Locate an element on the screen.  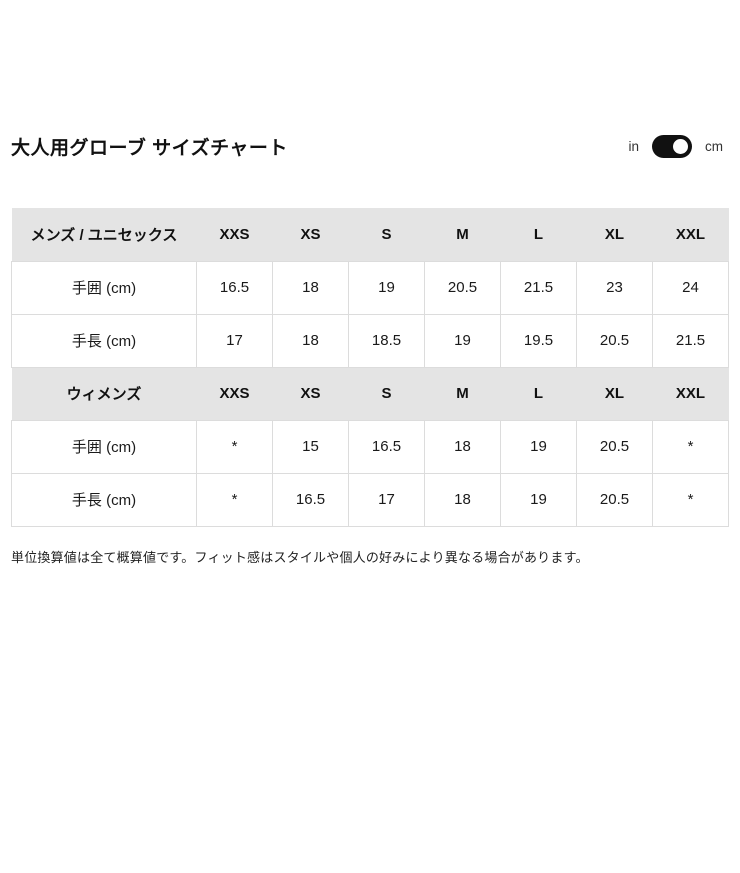
unit-label-in: in is located at coordinates (633, 146).